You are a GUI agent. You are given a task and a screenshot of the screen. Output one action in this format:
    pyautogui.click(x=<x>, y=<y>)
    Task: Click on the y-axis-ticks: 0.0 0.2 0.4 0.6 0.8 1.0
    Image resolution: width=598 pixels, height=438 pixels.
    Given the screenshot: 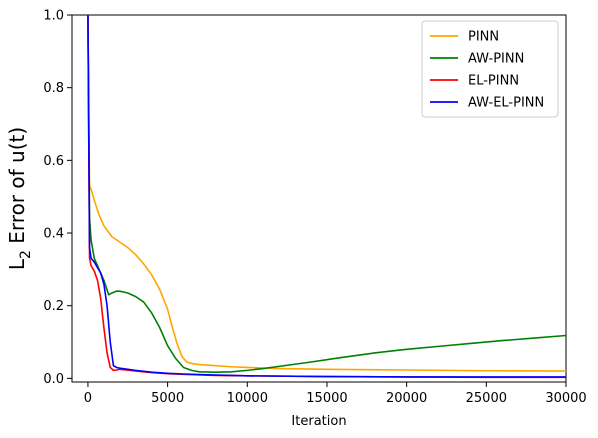 What is the action you would take?
    pyautogui.click(x=57, y=198)
    